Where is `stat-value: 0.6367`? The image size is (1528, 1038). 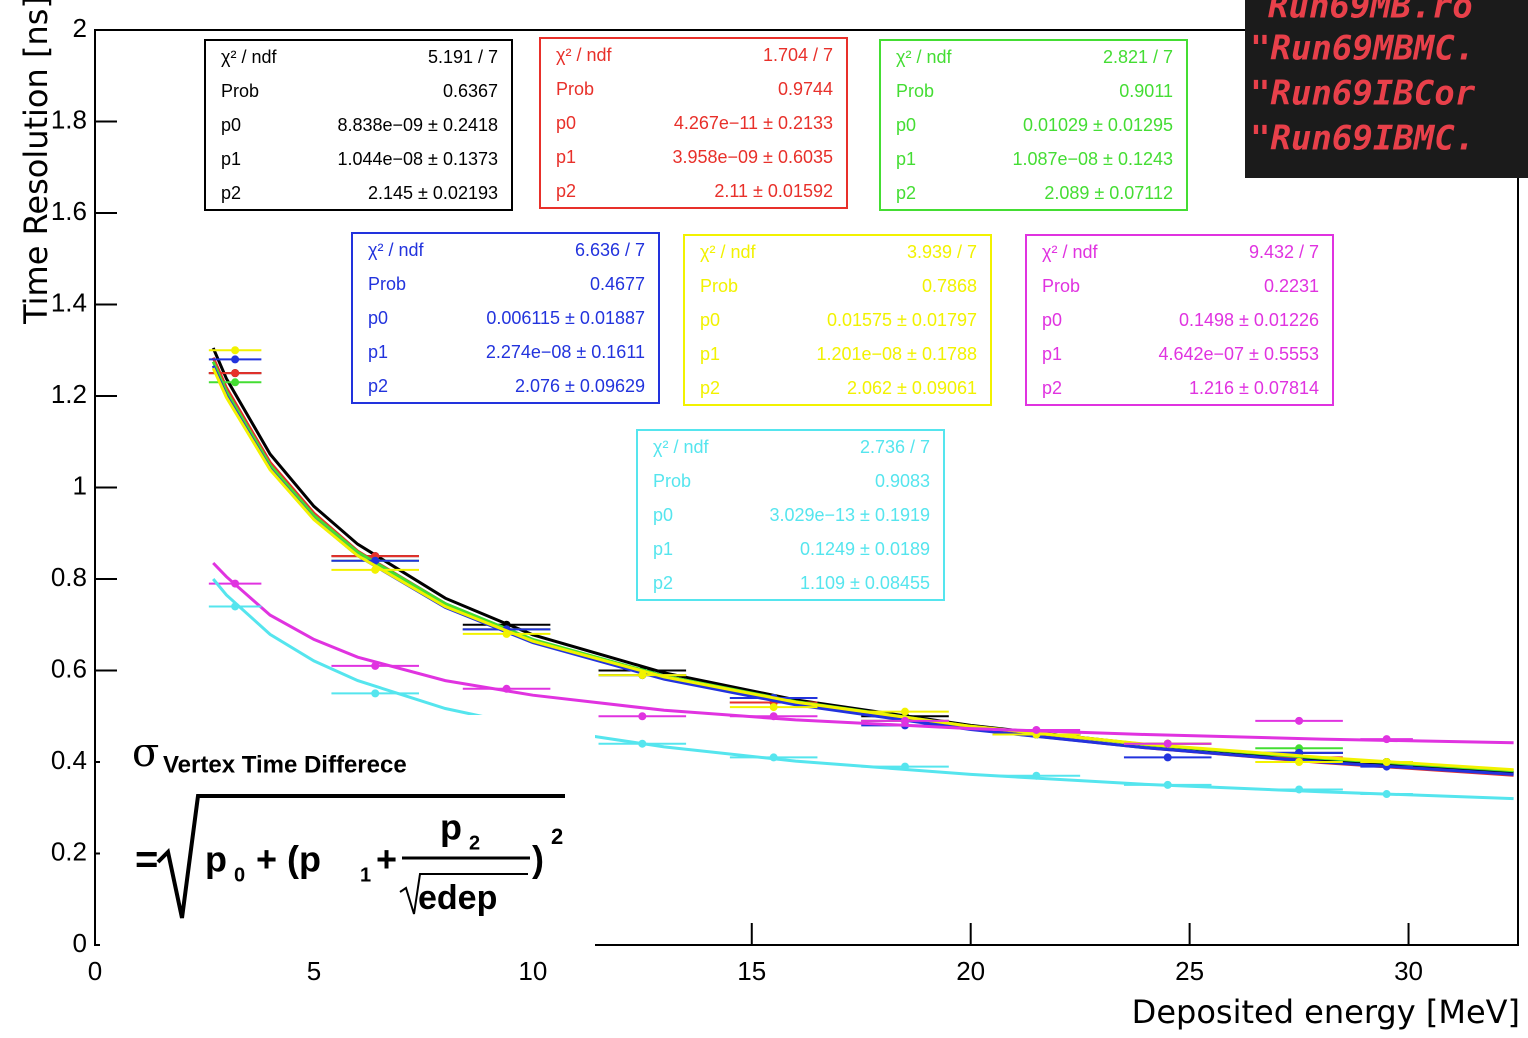
stat-value: 0.6367 is located at coordinates (470, 91).